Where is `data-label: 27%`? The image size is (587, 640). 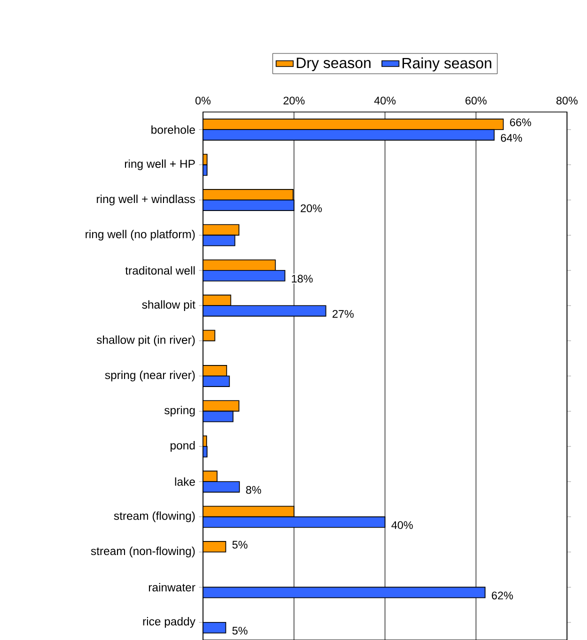
data-label: 27% is located at coordinates (343, 314).